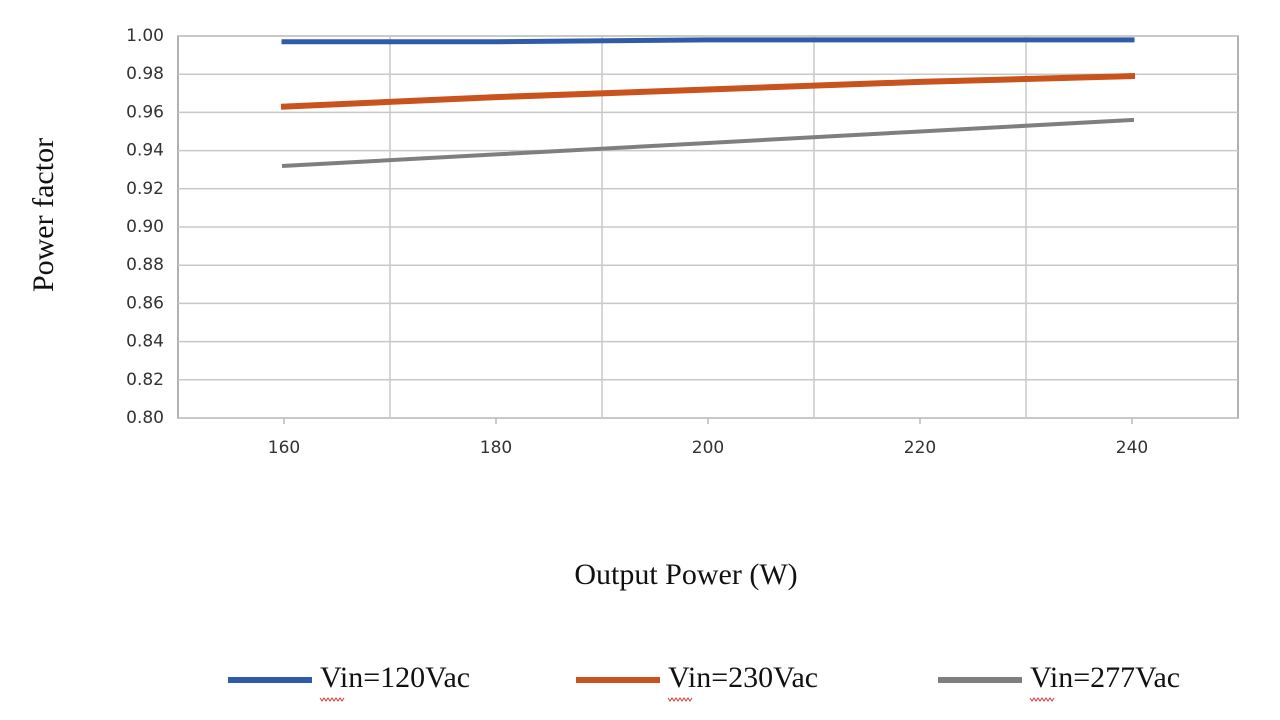 The height and width of the screenshot is (720, 1280). What do you see at coordinates (145, 380) in the screenshot?
I see `y-tick-label: 0.82` at bounding box center [145, 380].